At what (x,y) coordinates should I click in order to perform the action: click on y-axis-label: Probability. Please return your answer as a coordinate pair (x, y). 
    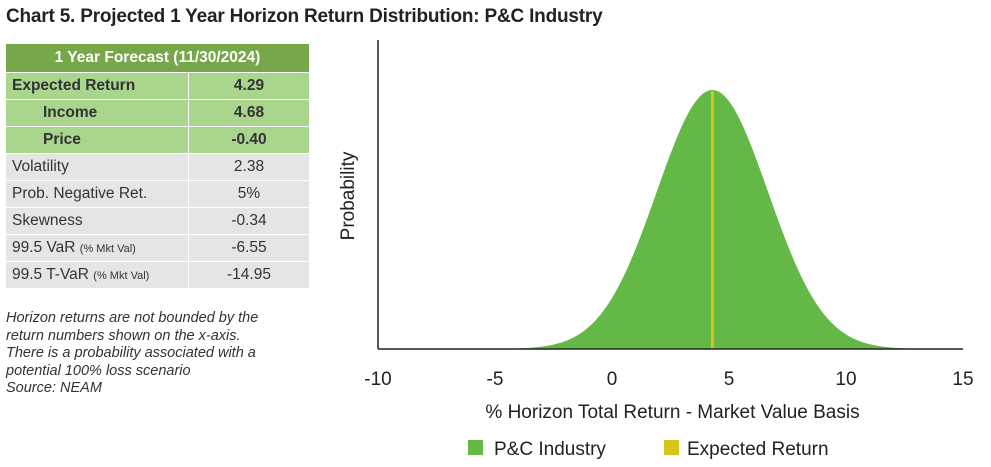
    Looking at the image, I should click on (348, 195).